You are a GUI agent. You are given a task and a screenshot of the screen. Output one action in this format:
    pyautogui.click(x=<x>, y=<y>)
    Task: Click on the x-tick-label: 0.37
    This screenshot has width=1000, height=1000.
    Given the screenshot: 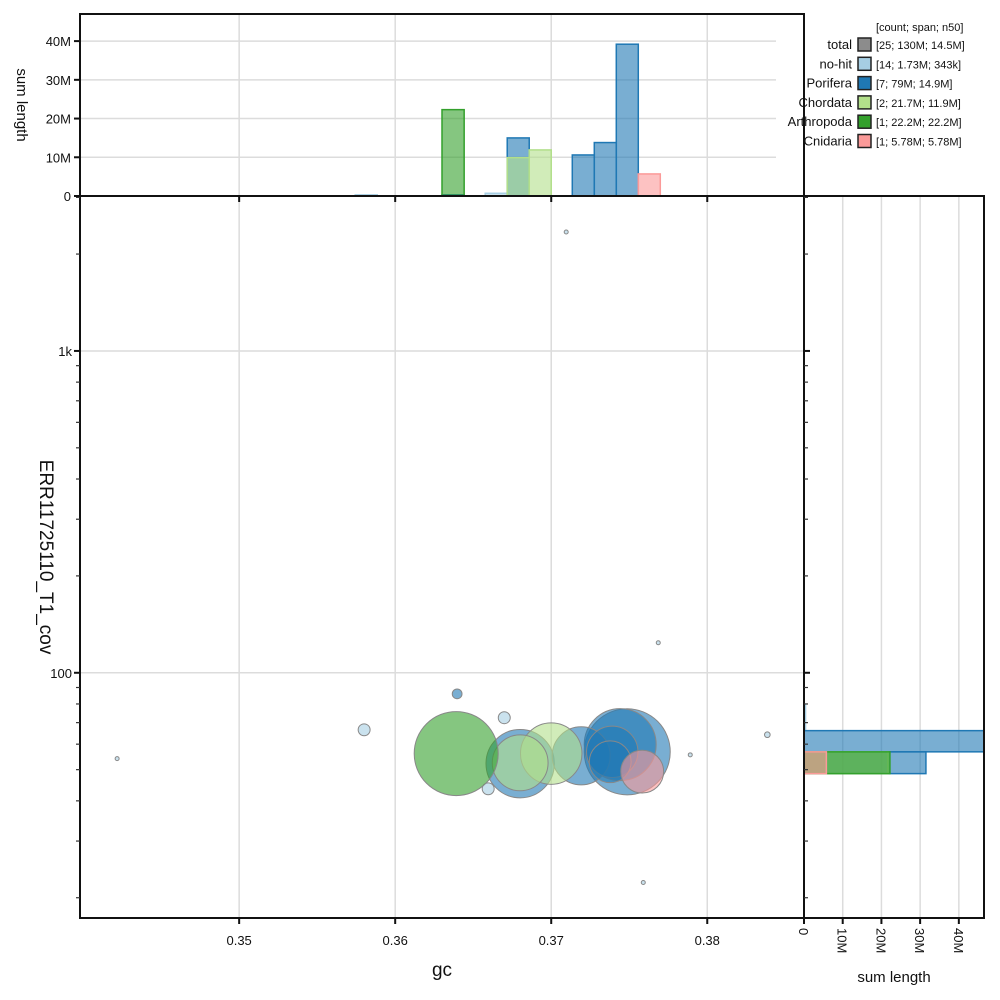 What is the action you would take?
    pyautogui.click(x=551, y=940)
    